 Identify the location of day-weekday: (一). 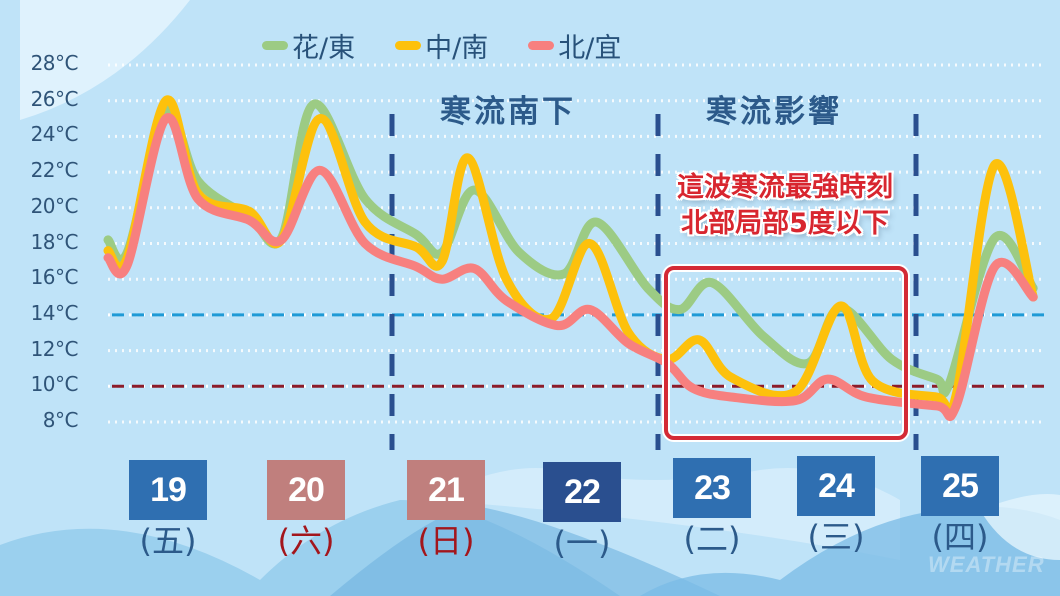
(582, 543).